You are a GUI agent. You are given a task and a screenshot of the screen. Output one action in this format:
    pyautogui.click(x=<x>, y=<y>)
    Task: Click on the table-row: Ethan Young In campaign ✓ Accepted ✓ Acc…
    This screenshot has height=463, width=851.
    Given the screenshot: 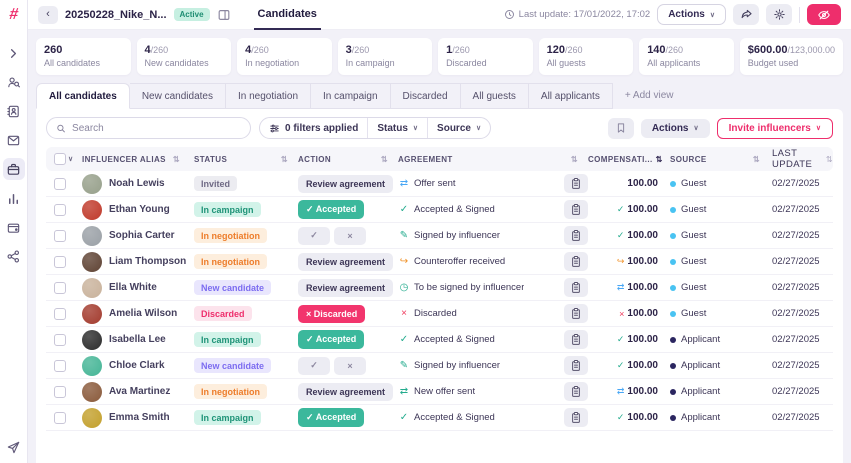 What is the action you would take?
    pyautogui.click(x=439, y=210)
    